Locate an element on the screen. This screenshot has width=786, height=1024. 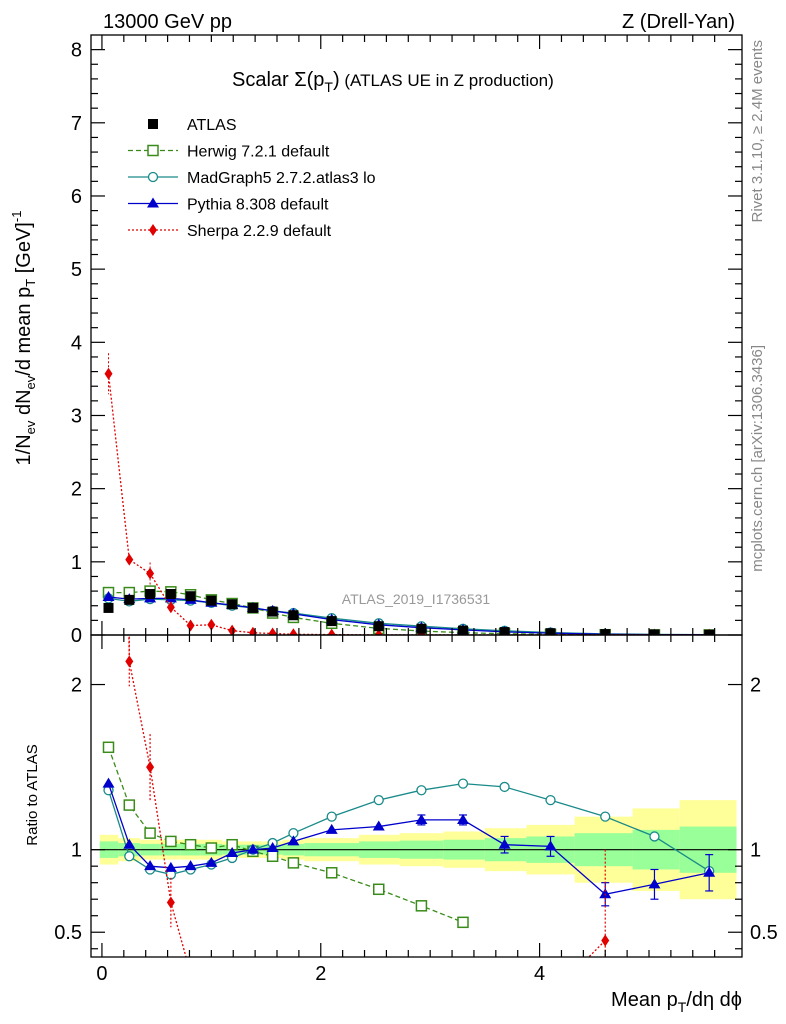
main-point-pythia-8-308-default is located at coordinates (108, 595).